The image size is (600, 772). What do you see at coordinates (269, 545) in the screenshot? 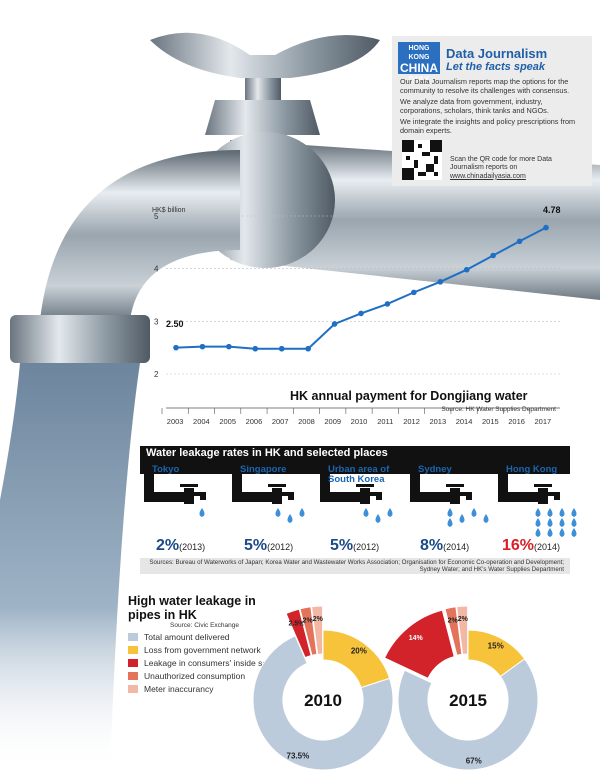
I see `rate-singapore: 5%(2012)` at bounding box center [269, 545].